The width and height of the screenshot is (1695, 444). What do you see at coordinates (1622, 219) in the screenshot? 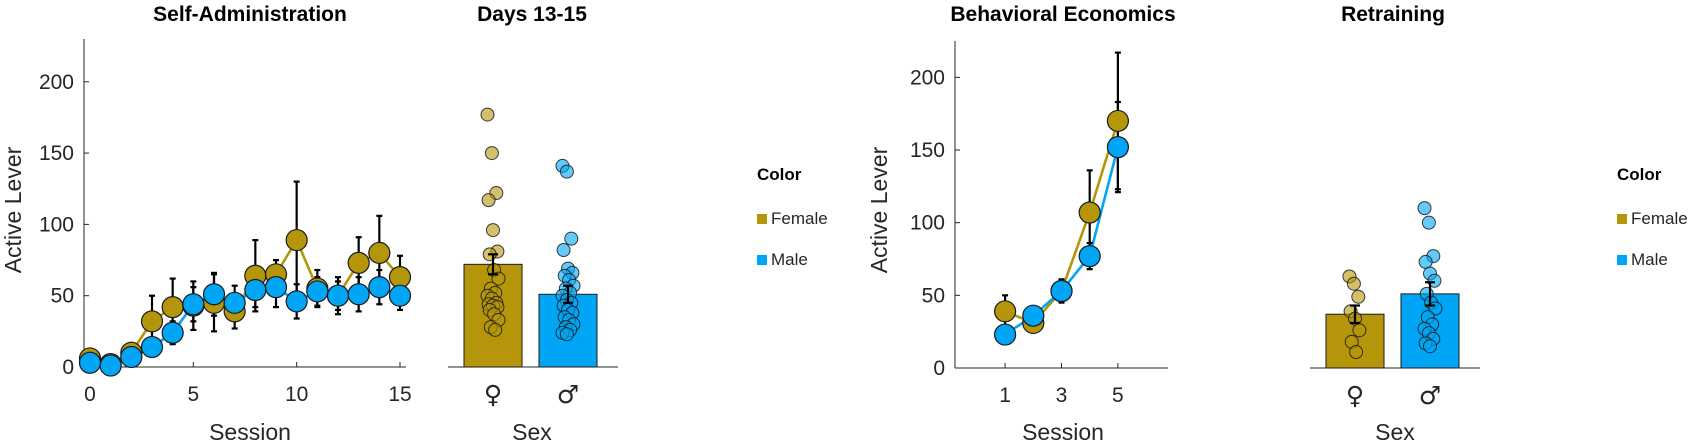
I see `legend-right-female-swatch` at bounding box center [1622, 219].